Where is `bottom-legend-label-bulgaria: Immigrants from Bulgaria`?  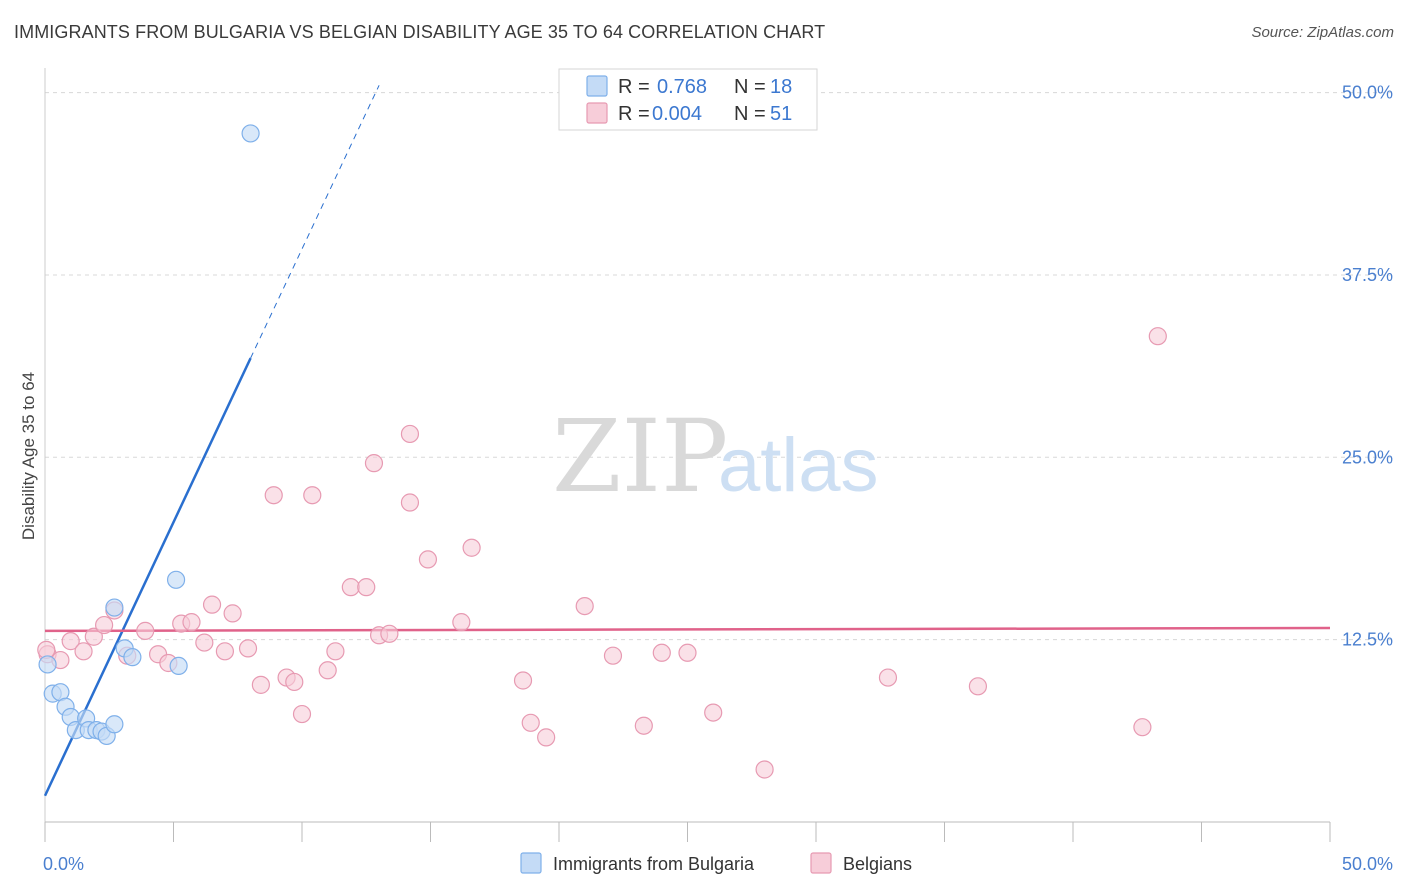 bottom-legend-label-bulgaria: Immigrants from Bulgaria is located at coordinates (654, 864).